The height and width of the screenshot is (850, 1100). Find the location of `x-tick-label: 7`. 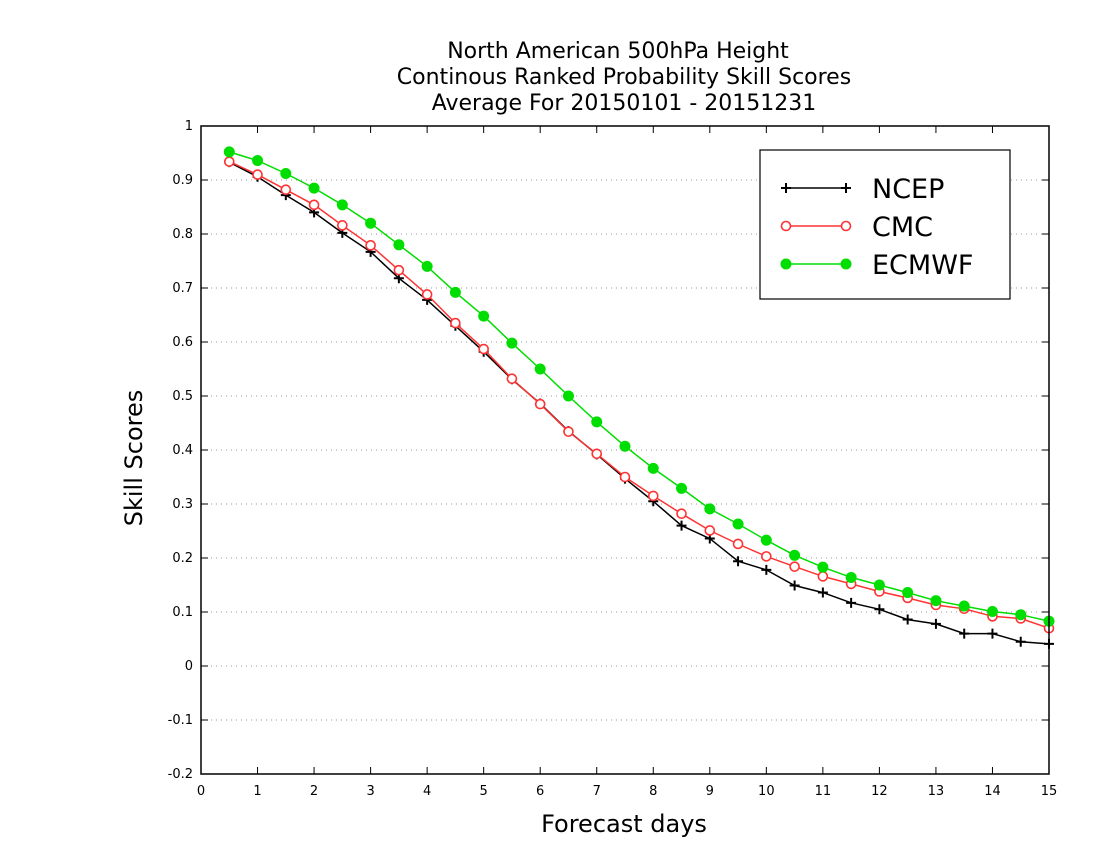

x-tick-label: 7 is located at coordinates (597, 791).